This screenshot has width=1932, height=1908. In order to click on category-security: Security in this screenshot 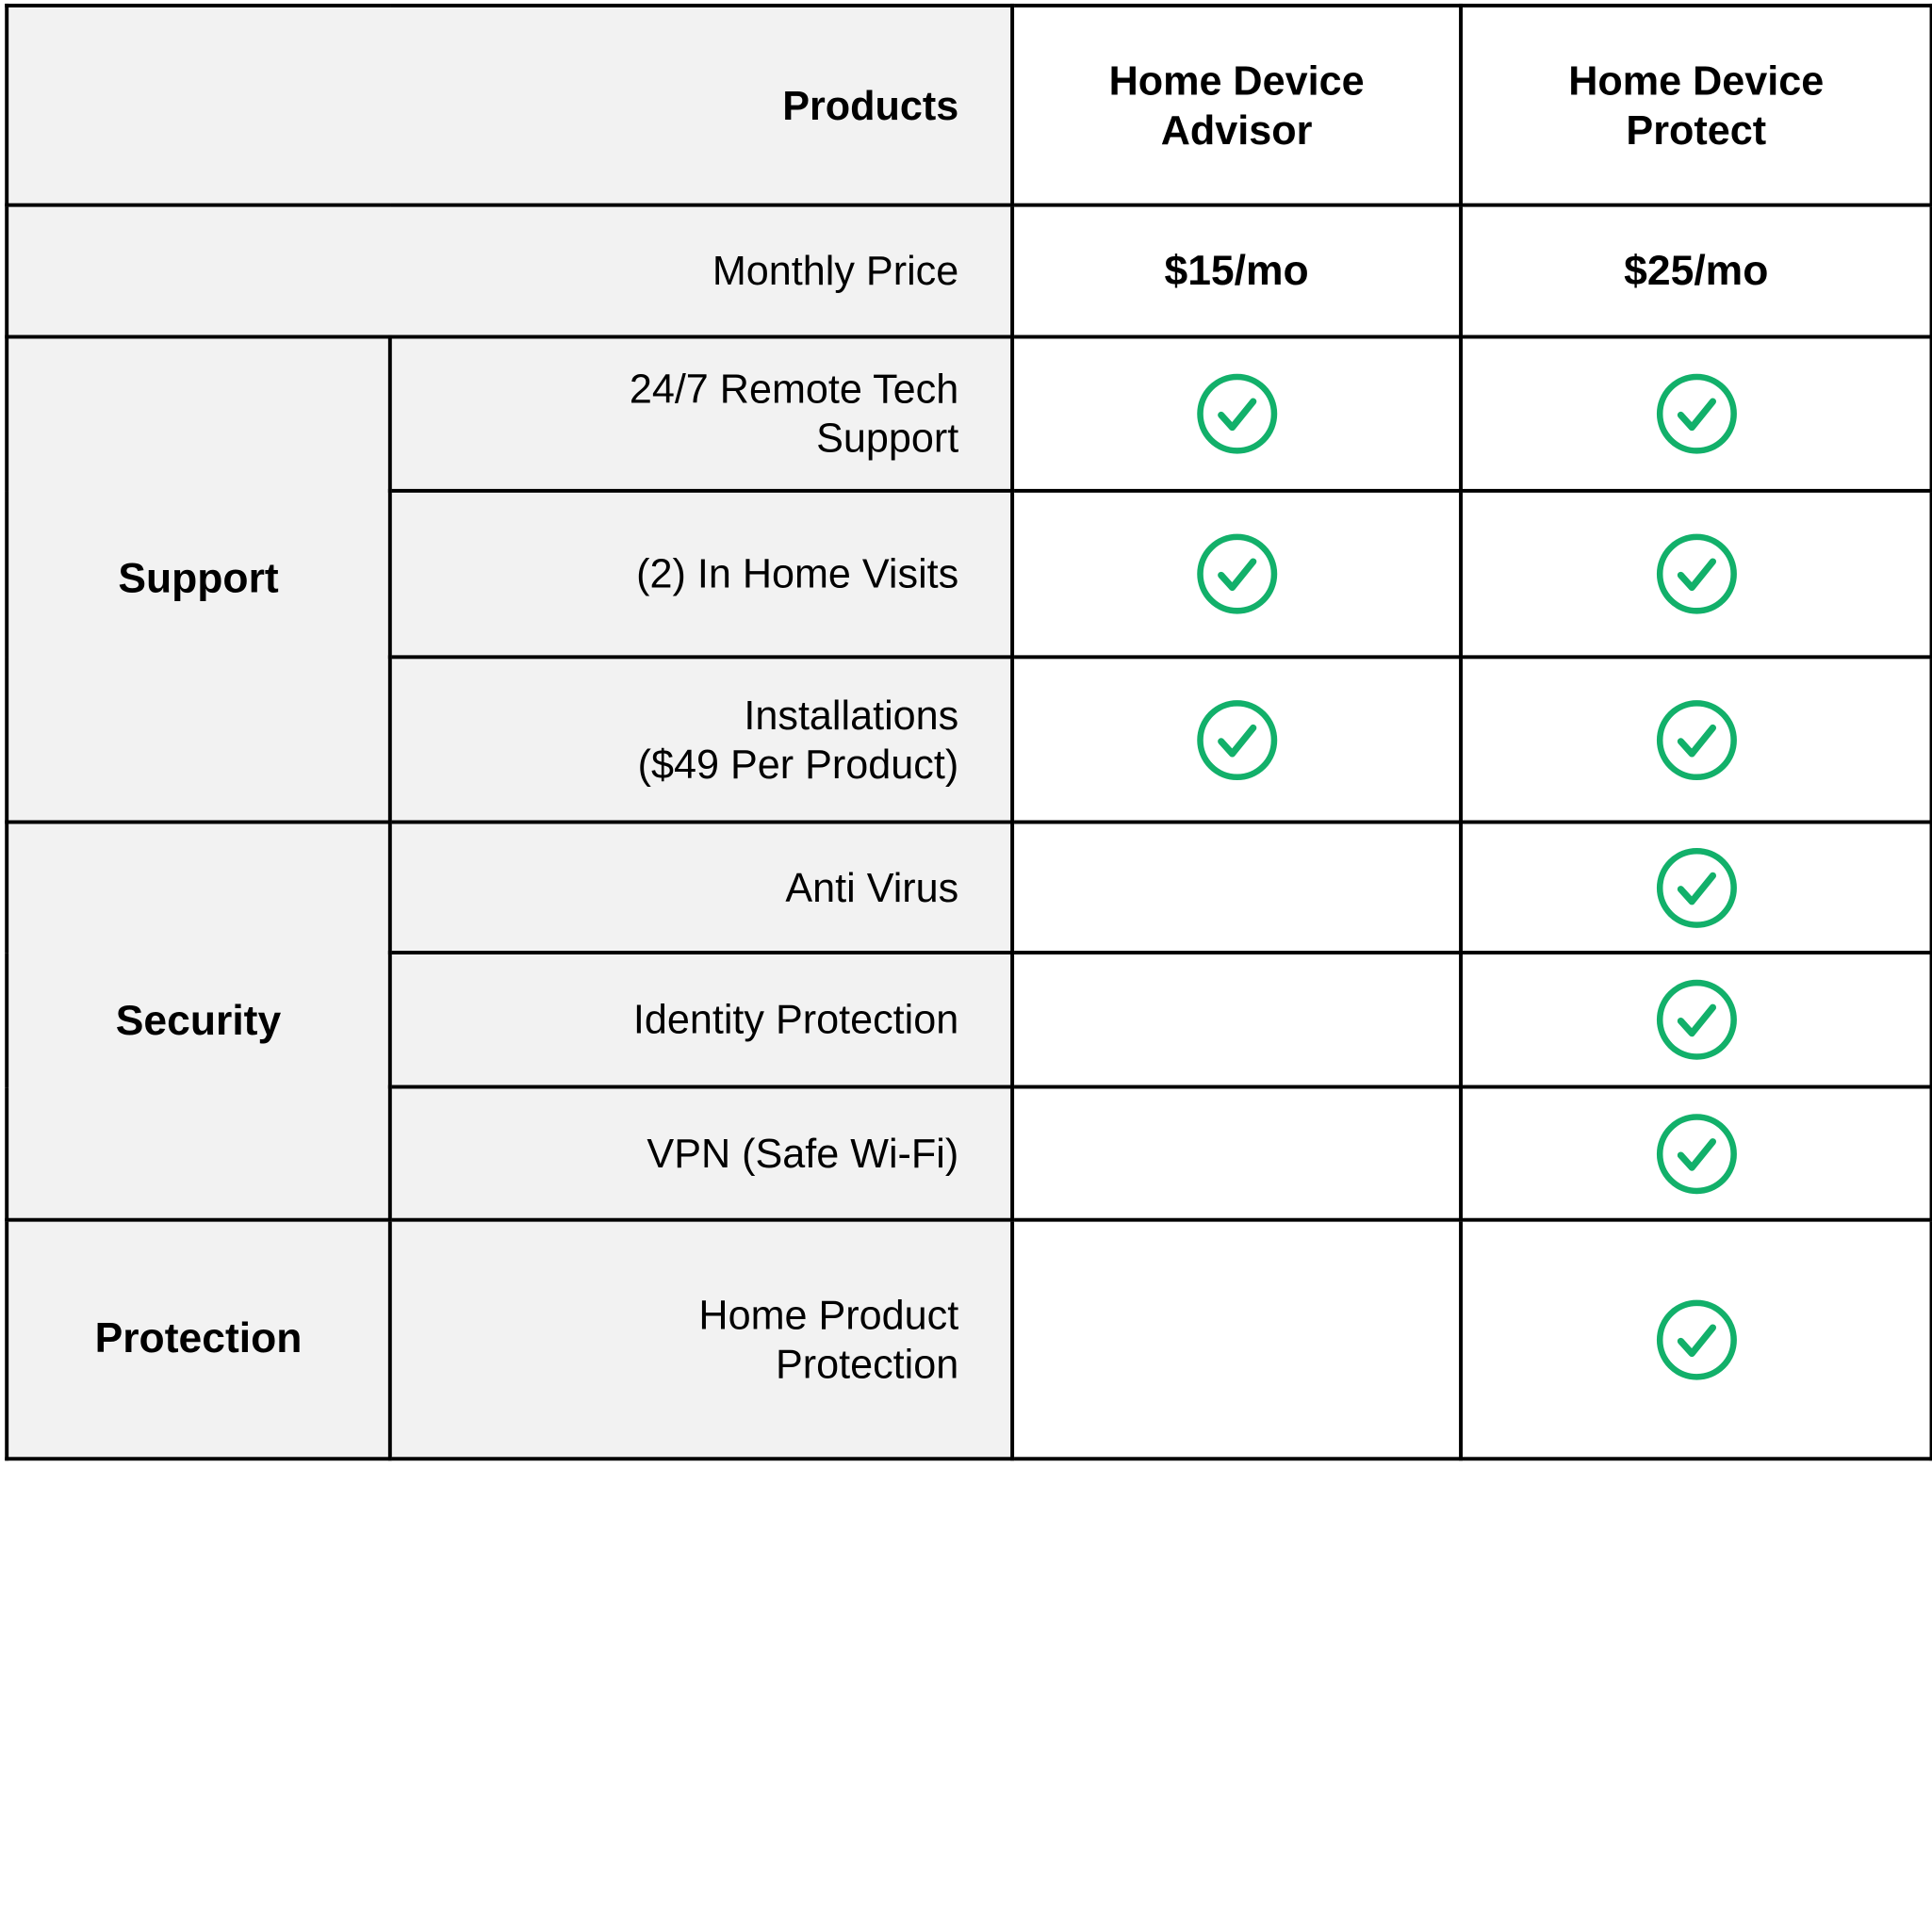, I will do `click(198, 1021)`.